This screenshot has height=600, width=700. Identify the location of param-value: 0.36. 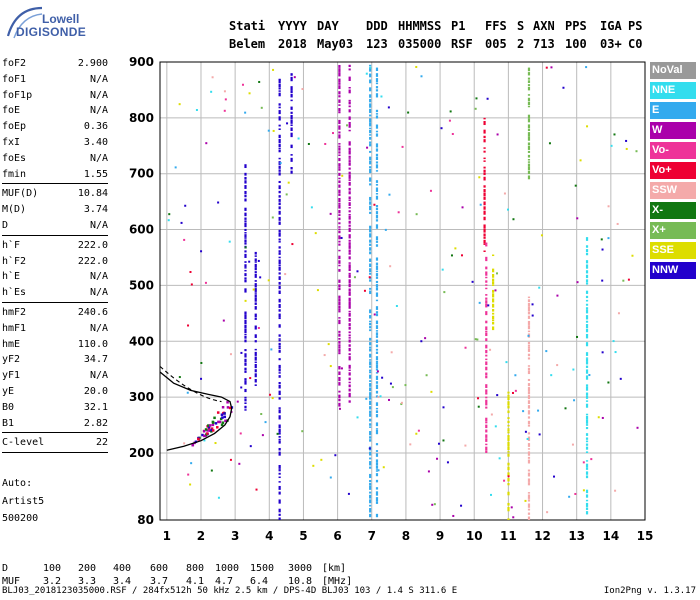
(95, 127).